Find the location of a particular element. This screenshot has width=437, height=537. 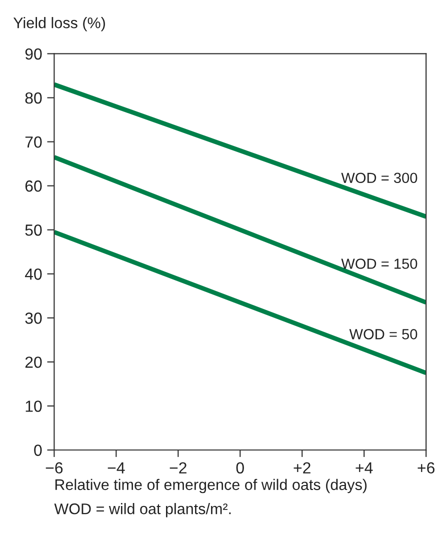

x-tick-label: −6 is located at coordinates (54, 468).